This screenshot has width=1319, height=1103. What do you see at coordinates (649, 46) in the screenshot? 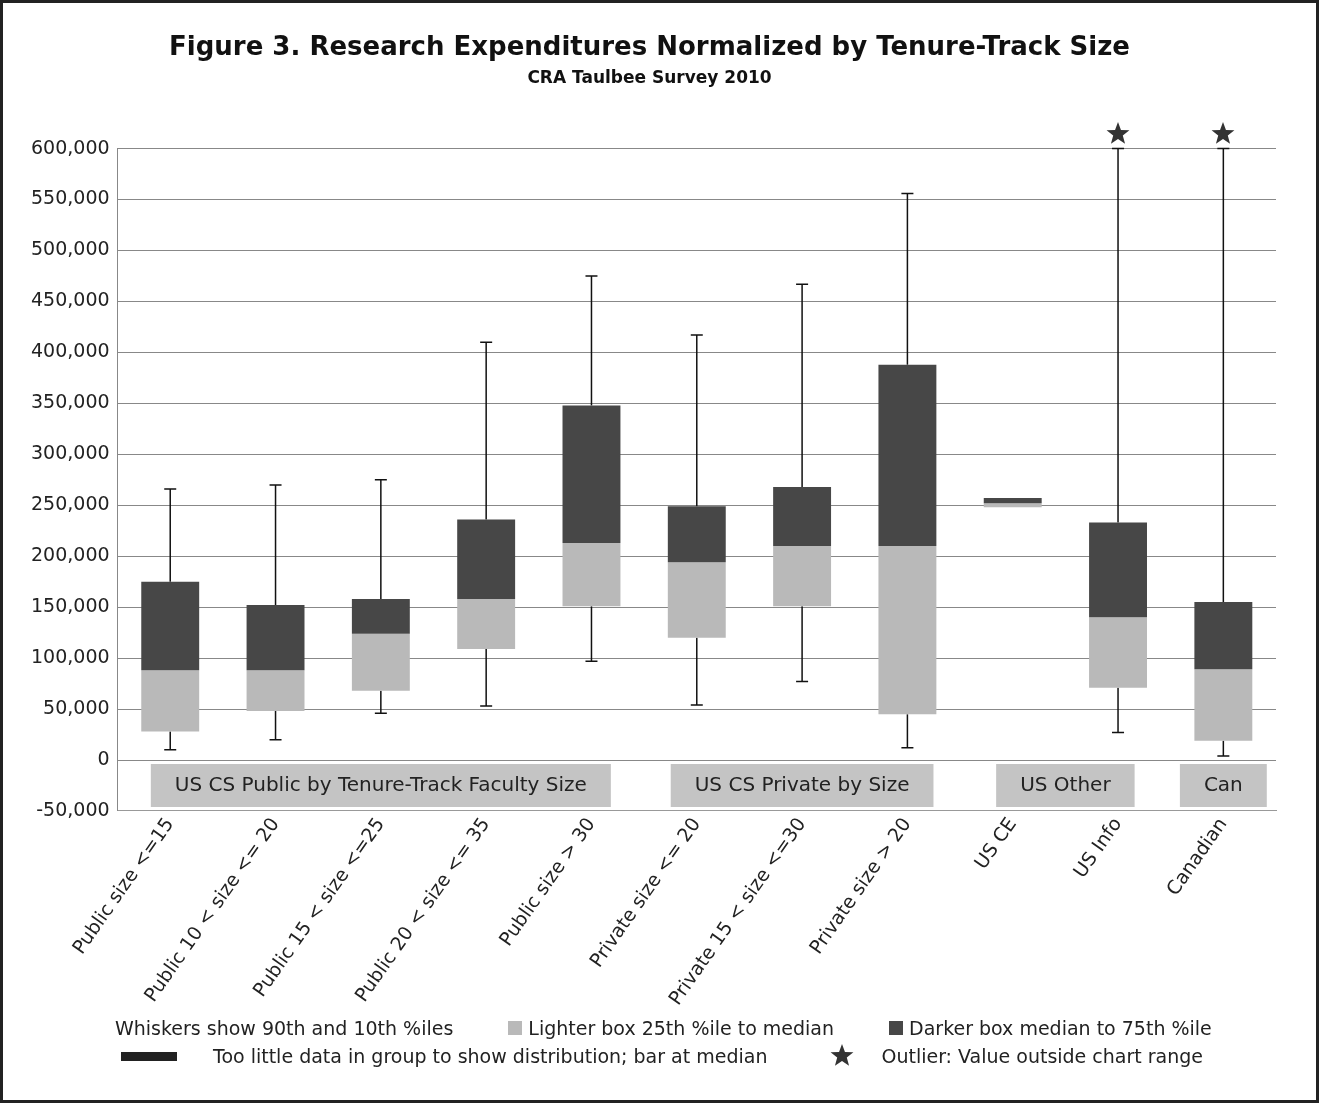
I see `chart-title: Figure 3. Research Expenditures Normalized by Tenure-Track Size` at bounding box center [649, 46].